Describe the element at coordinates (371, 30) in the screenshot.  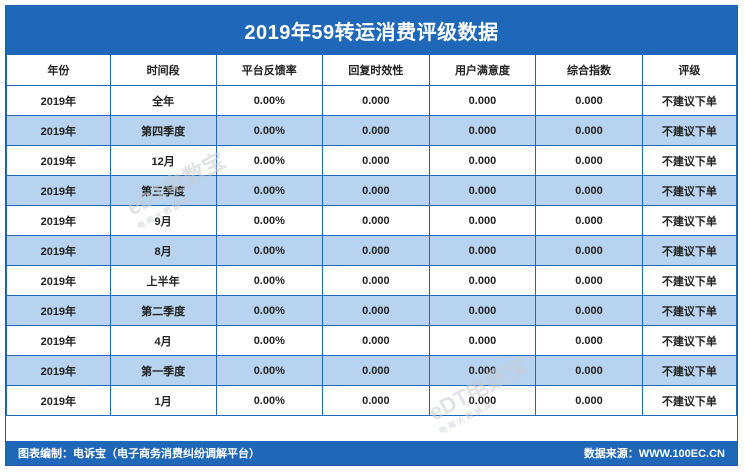
I see `table-title: 2019年59转运消费评级数据` at that location.